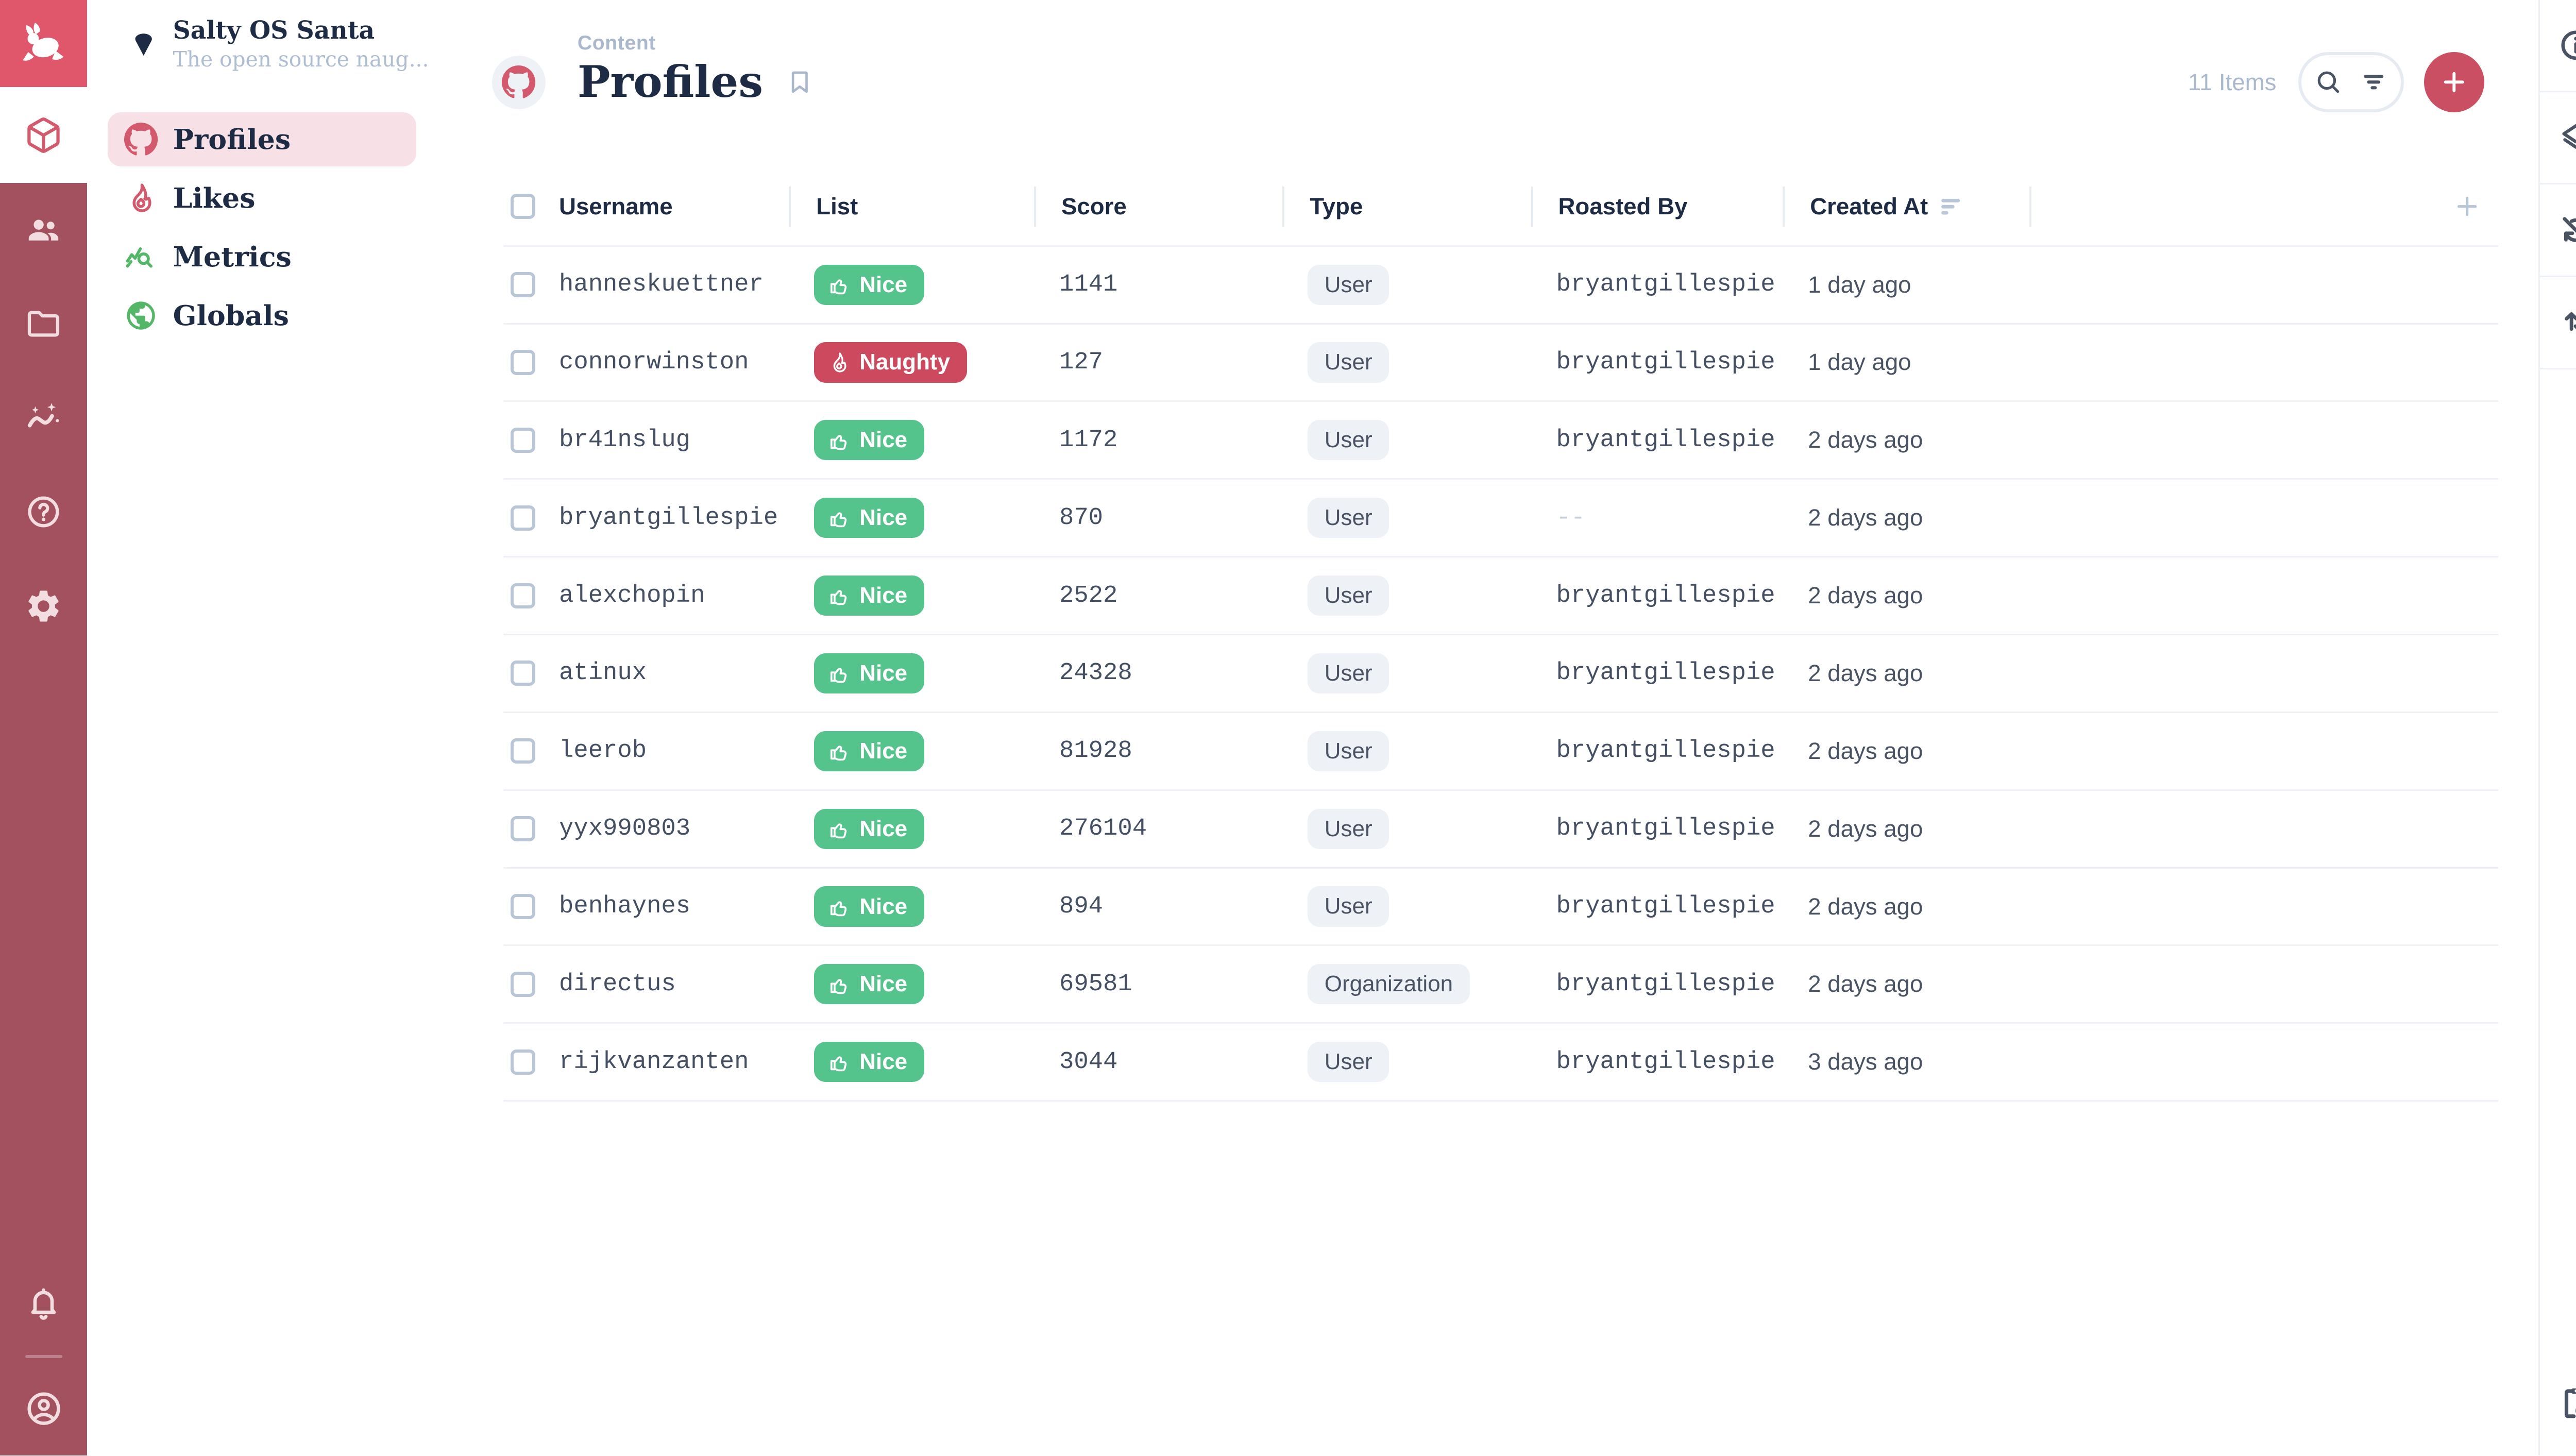  What do you see at coordinates (1088, 596) in the screenshot?
I see `score-cell: 2522` at bounding box center [1088, 596].